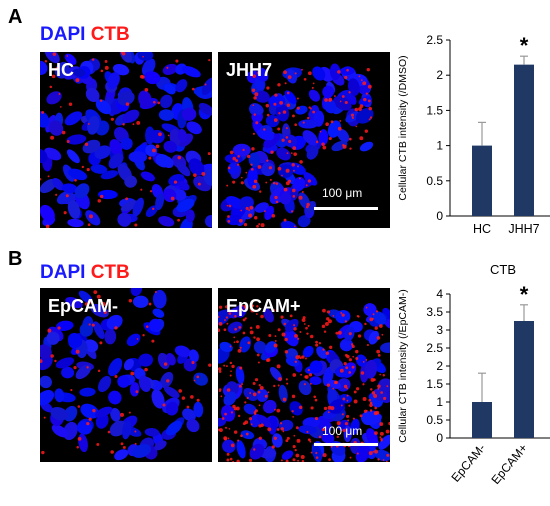 The height and width of the screenshot is (506, 550). Describe the element at coordinates (15, 259) in the screenshot. I see `panel-b-letter: B` at that location.